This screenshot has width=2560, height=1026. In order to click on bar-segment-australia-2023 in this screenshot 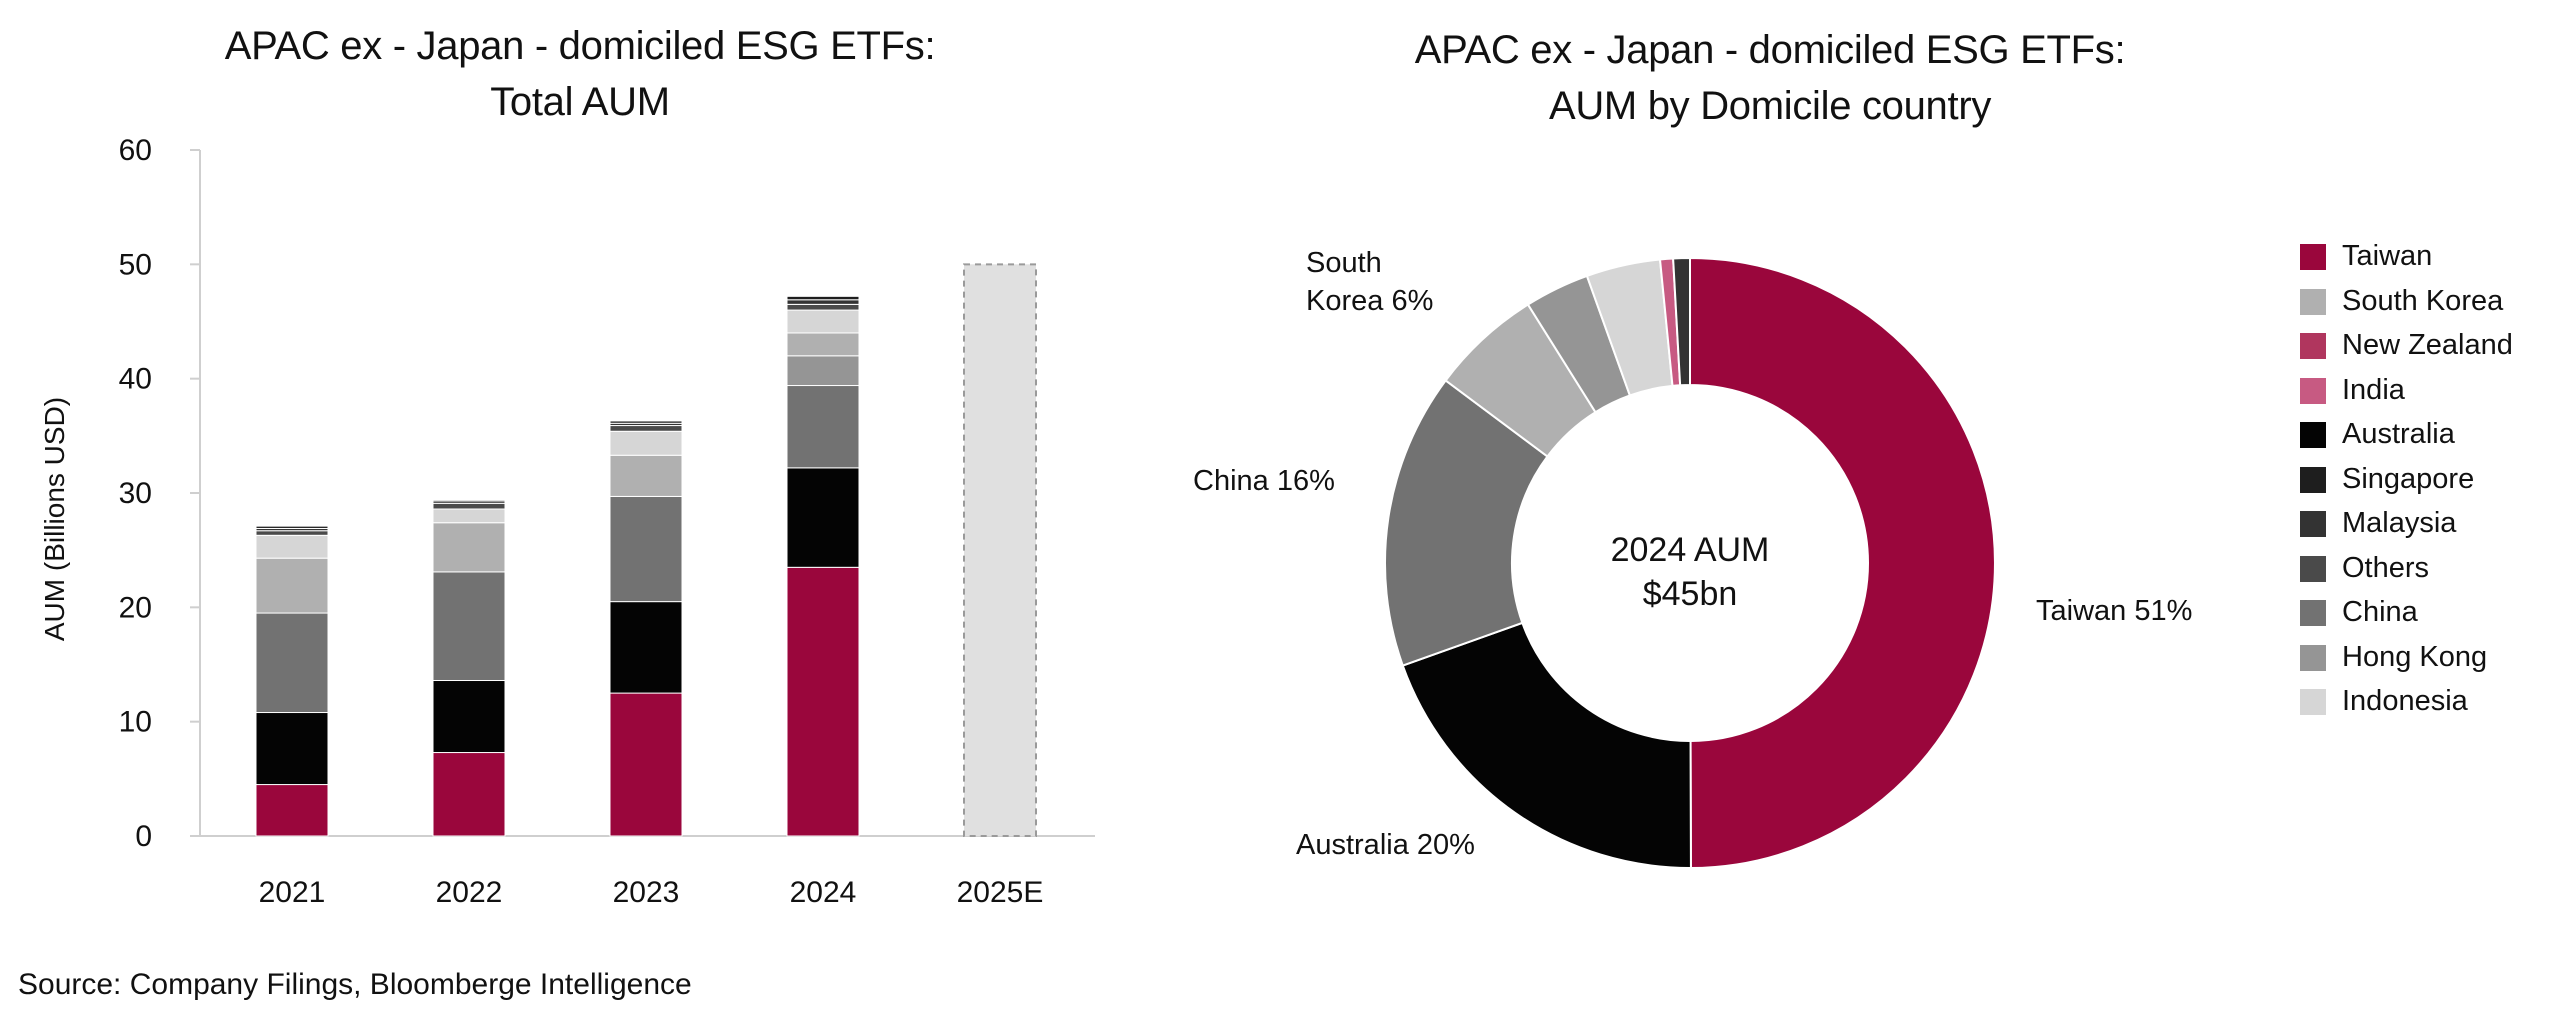, I will do `click(646, 647)`.